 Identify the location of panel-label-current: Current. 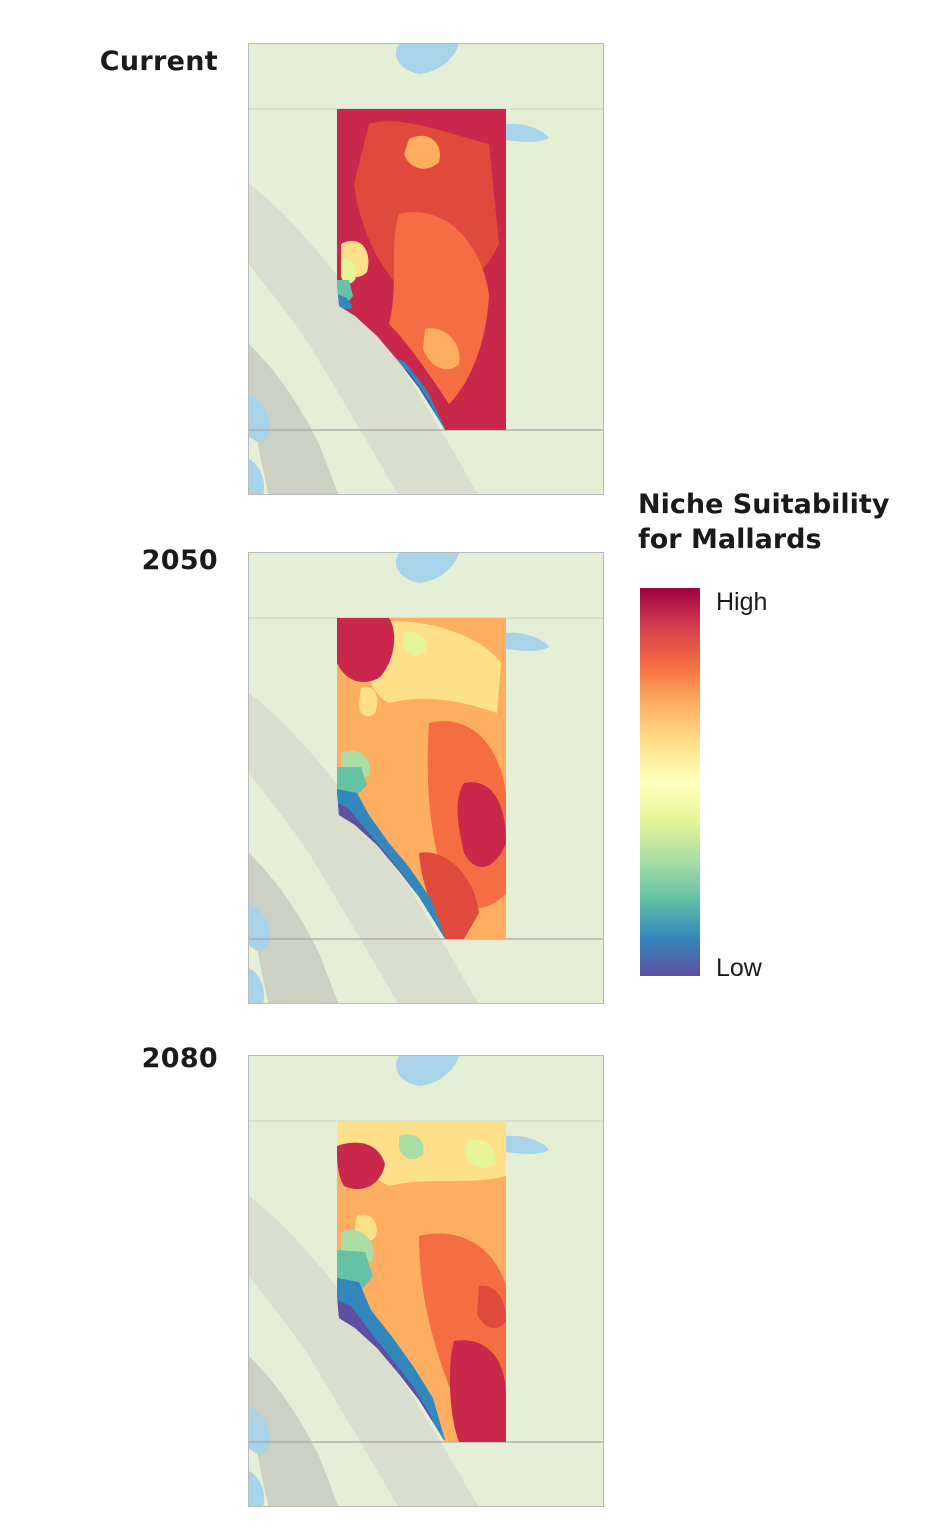
(158, 61).